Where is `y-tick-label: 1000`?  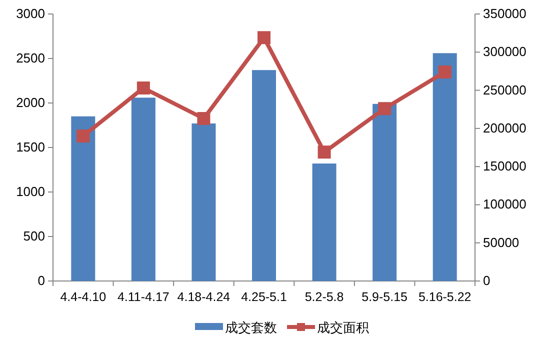
y-tick-label: 1000 is located at coordinates (30, 191).